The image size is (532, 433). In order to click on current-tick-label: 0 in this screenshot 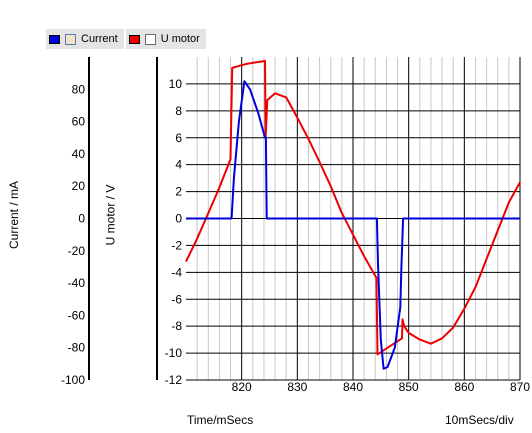, I will do `click(81, 219)`.